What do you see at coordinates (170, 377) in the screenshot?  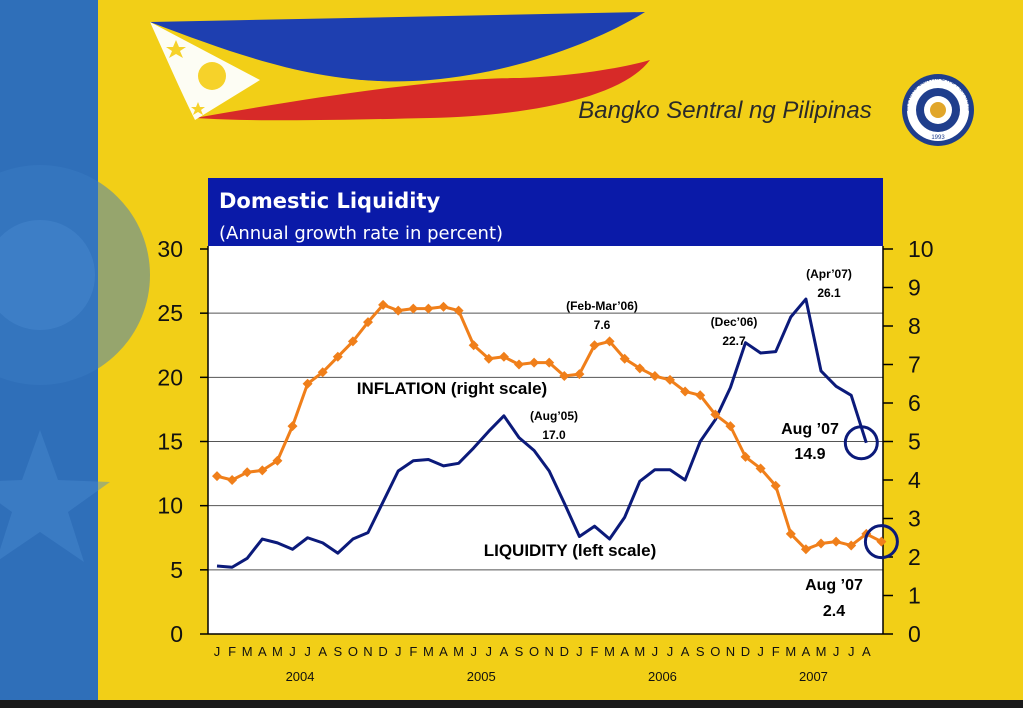 I see `left-tick-label: 20` at bounding box center [170, 377].